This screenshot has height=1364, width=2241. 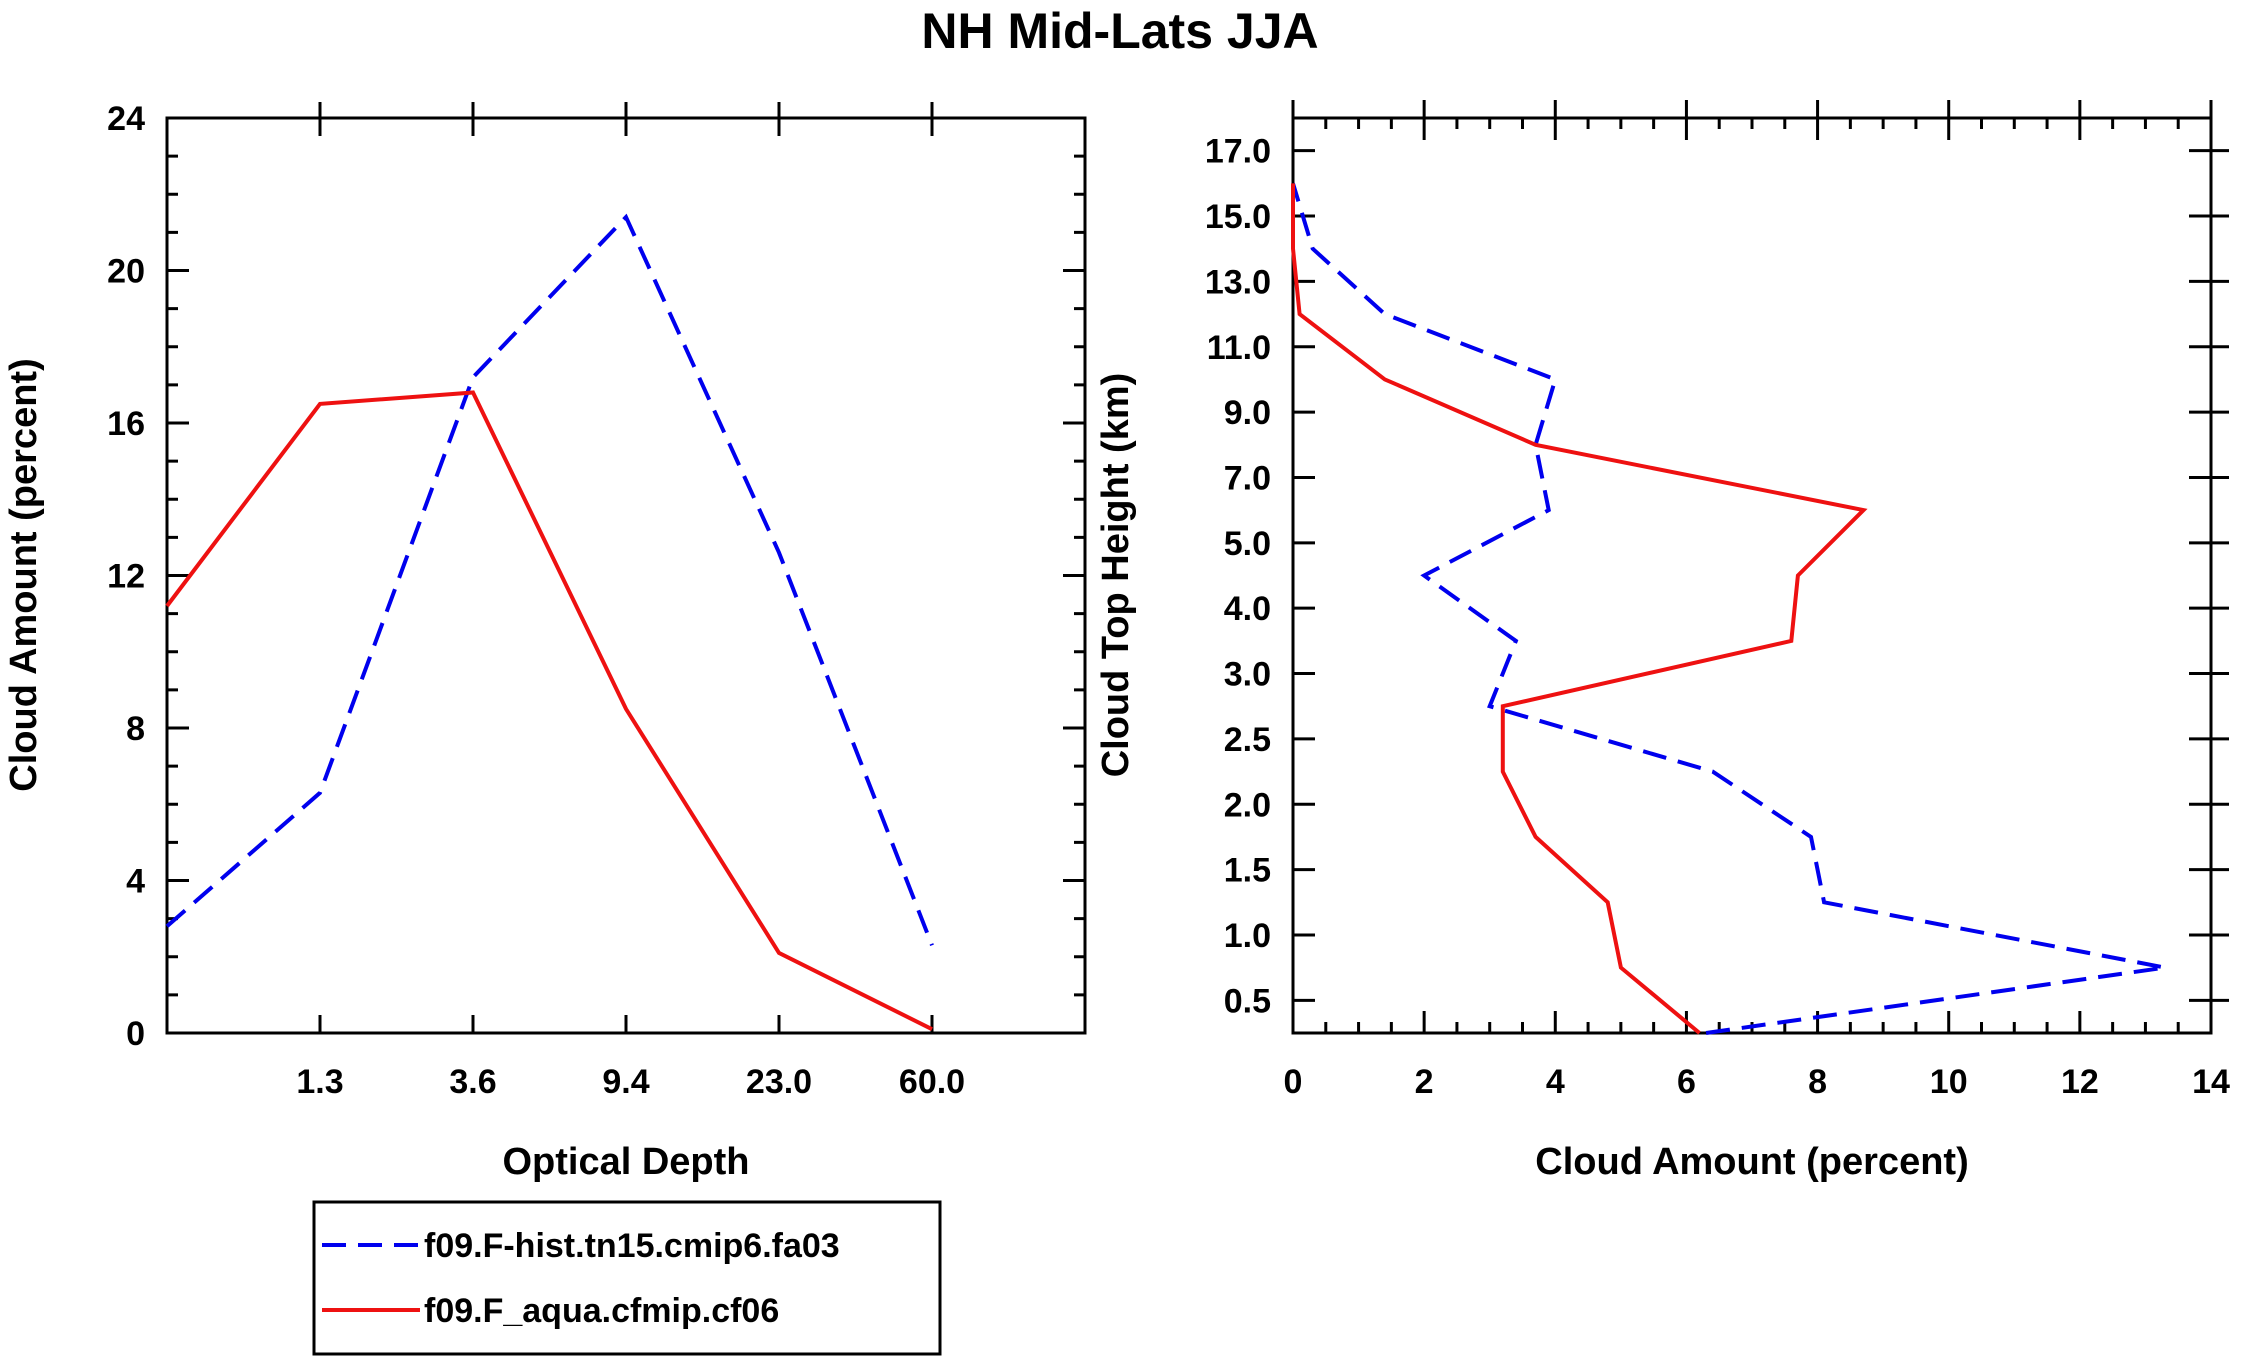 I want to click on figure-title: NH Mid-Lats JJA, so click(x=1119, y=31).